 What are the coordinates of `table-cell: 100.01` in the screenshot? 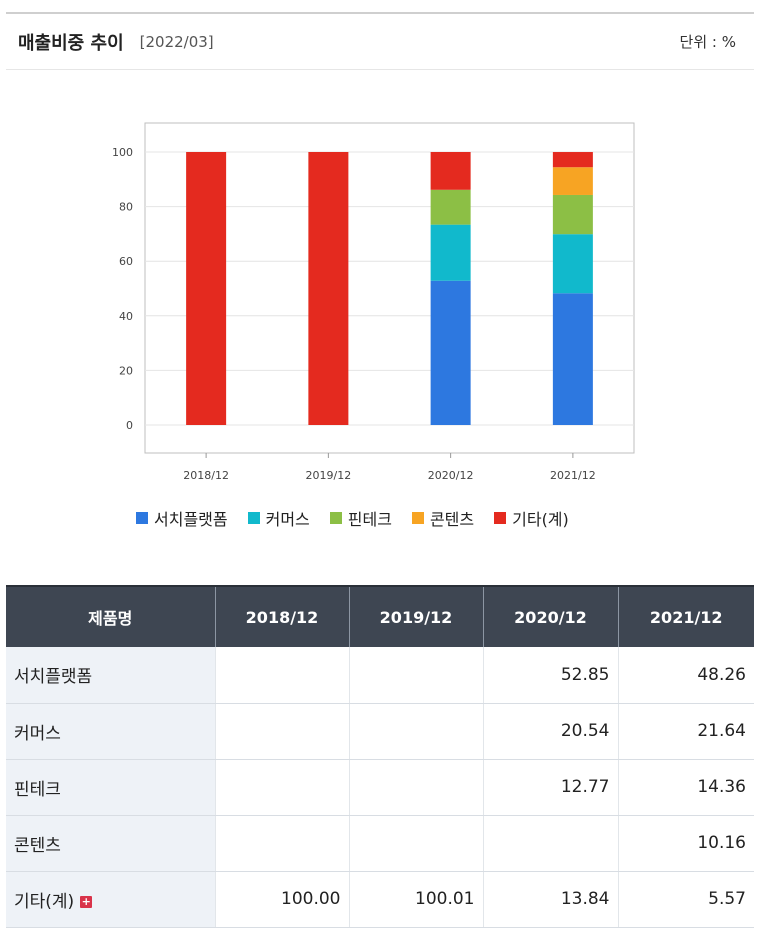 It's located at (416, 899).